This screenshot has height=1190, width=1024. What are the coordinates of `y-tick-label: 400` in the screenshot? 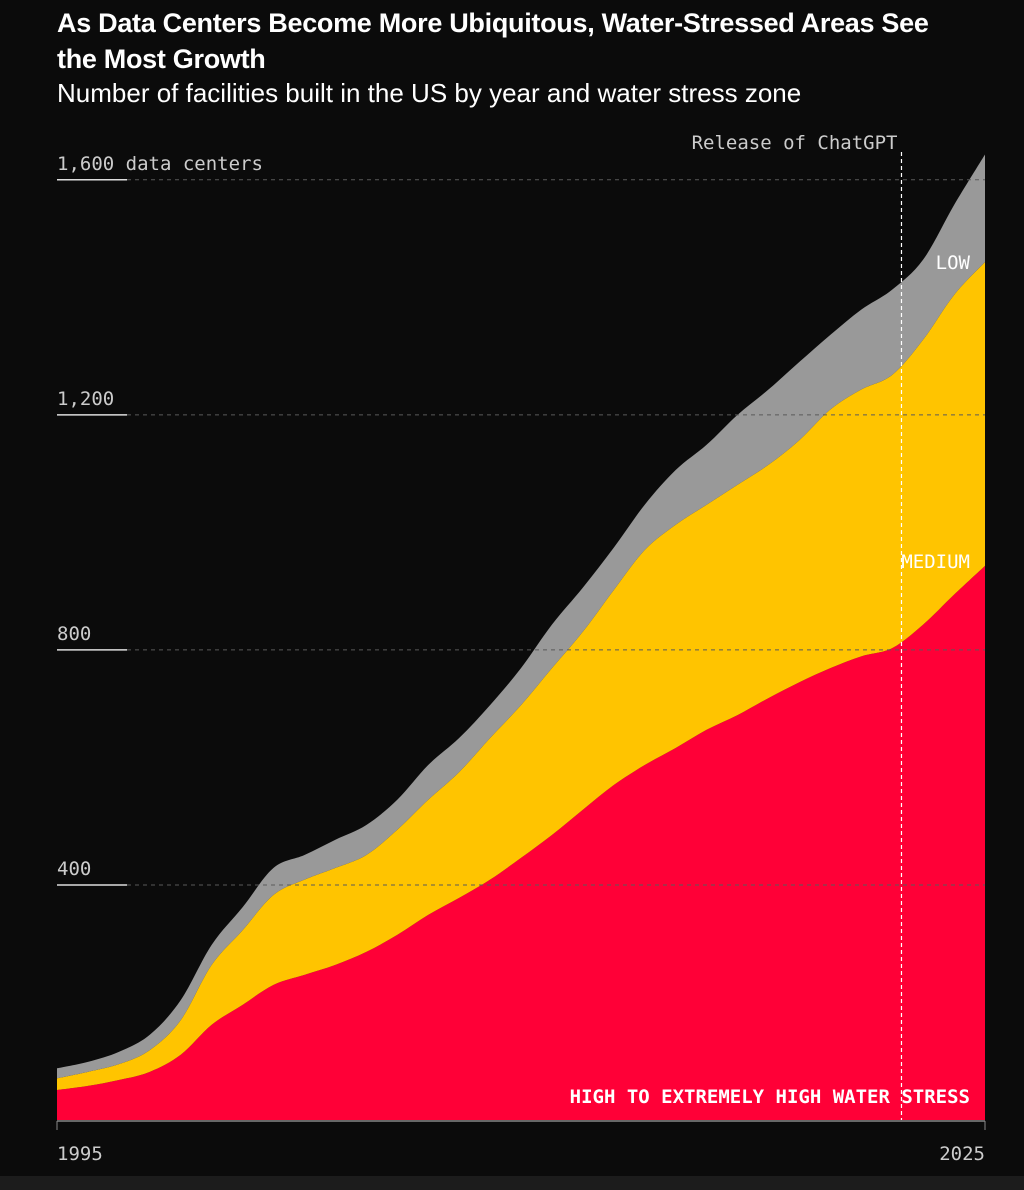 It's located at (74, 869).